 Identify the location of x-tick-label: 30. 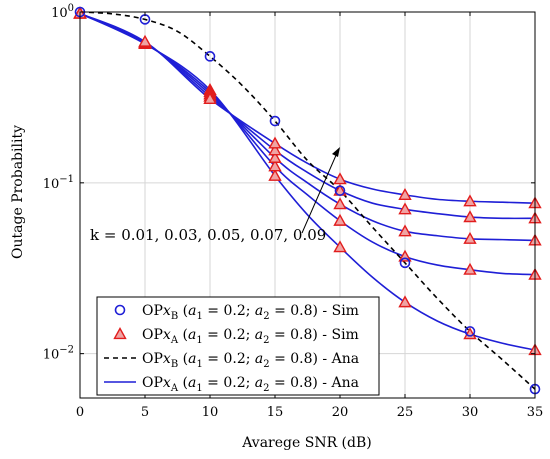
(470, 412).